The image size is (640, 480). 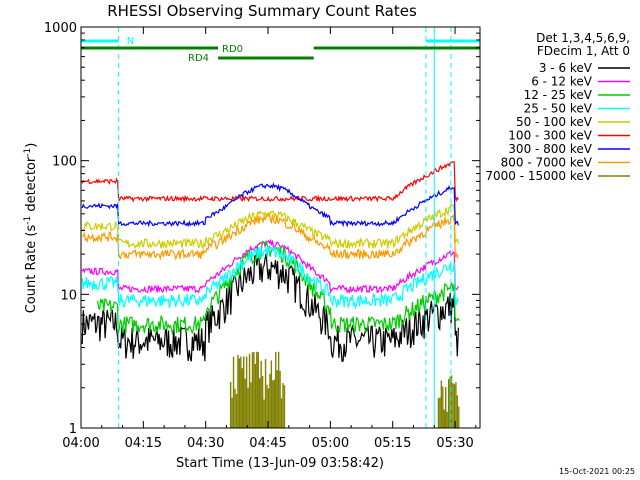 I want to click on y-tick-label: 10, so click(x=68, y=295).